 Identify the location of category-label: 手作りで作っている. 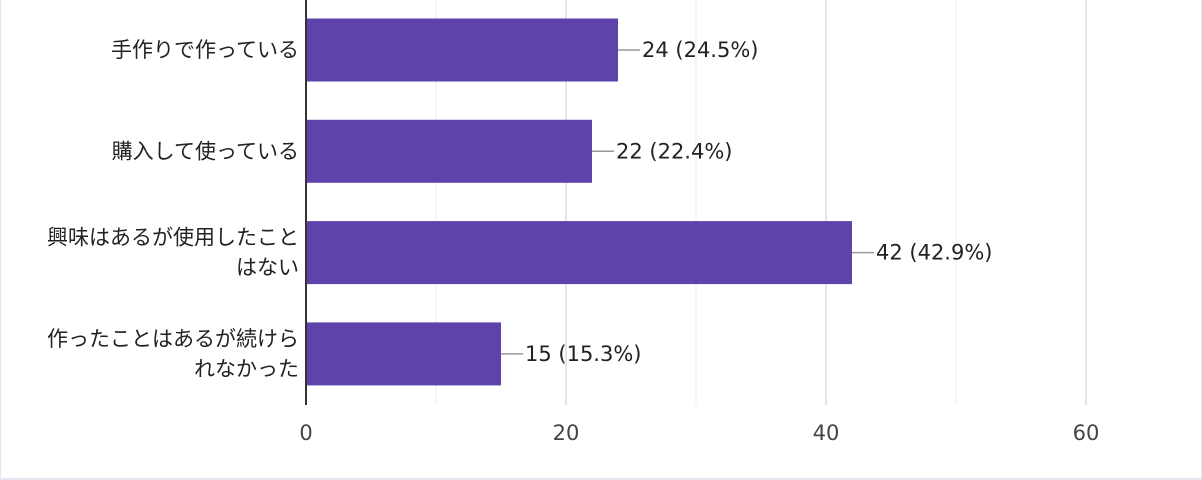
(205, 50).